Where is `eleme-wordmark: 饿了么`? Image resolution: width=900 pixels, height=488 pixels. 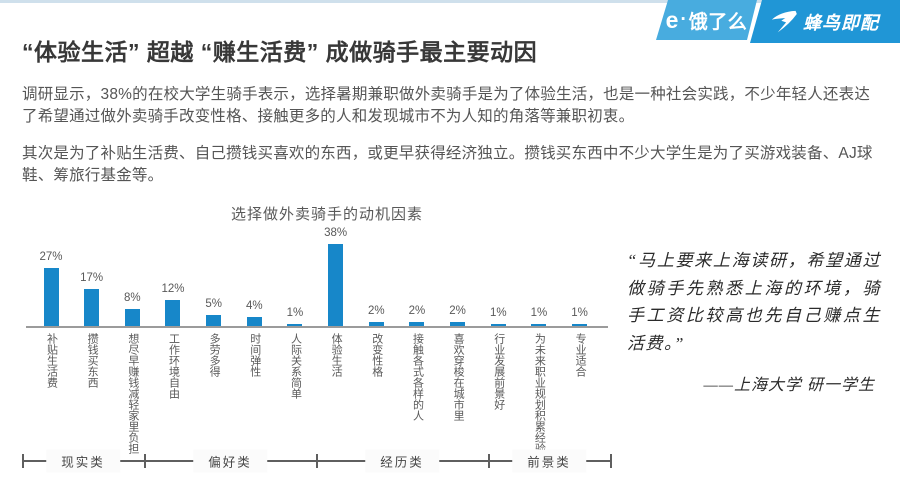
eleme-wordmark: 饿了么 is located at coordinates (718, 22).